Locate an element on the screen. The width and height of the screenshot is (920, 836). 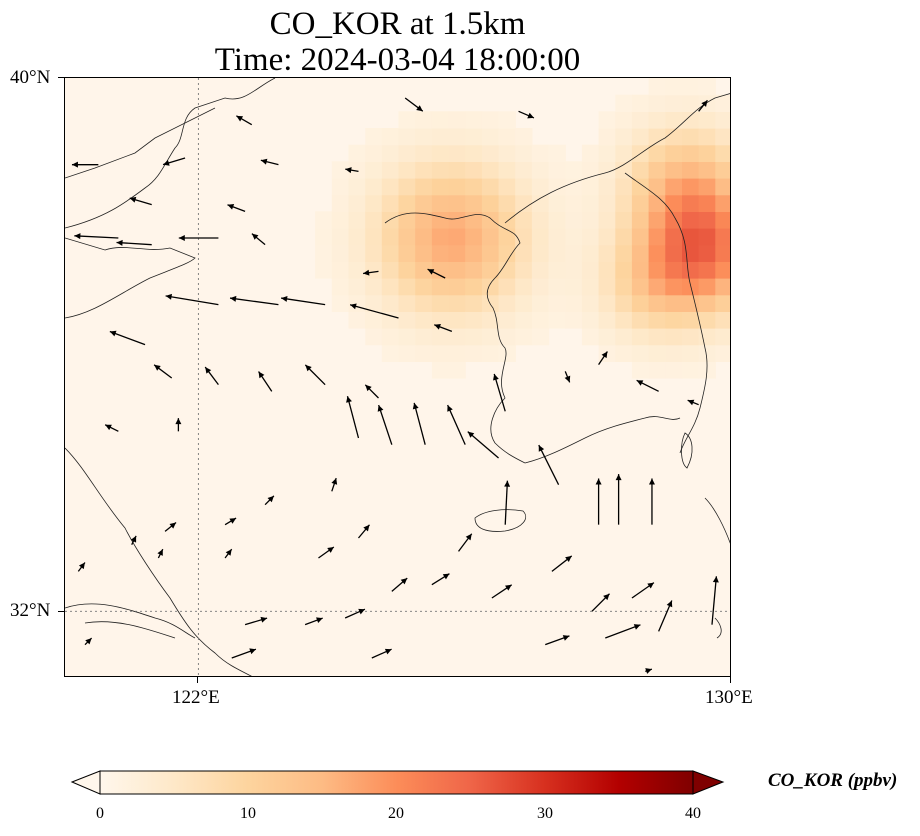
coastline-shandong is located at coordinates (130, 278).